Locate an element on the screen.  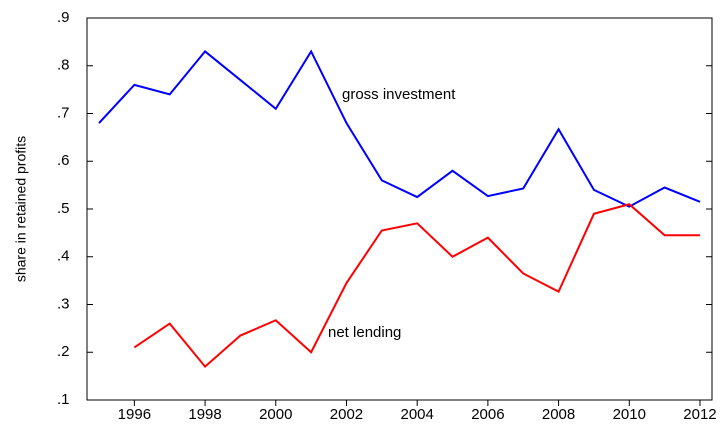
y-tick-label: .9 is located at coordinates (63, 17).